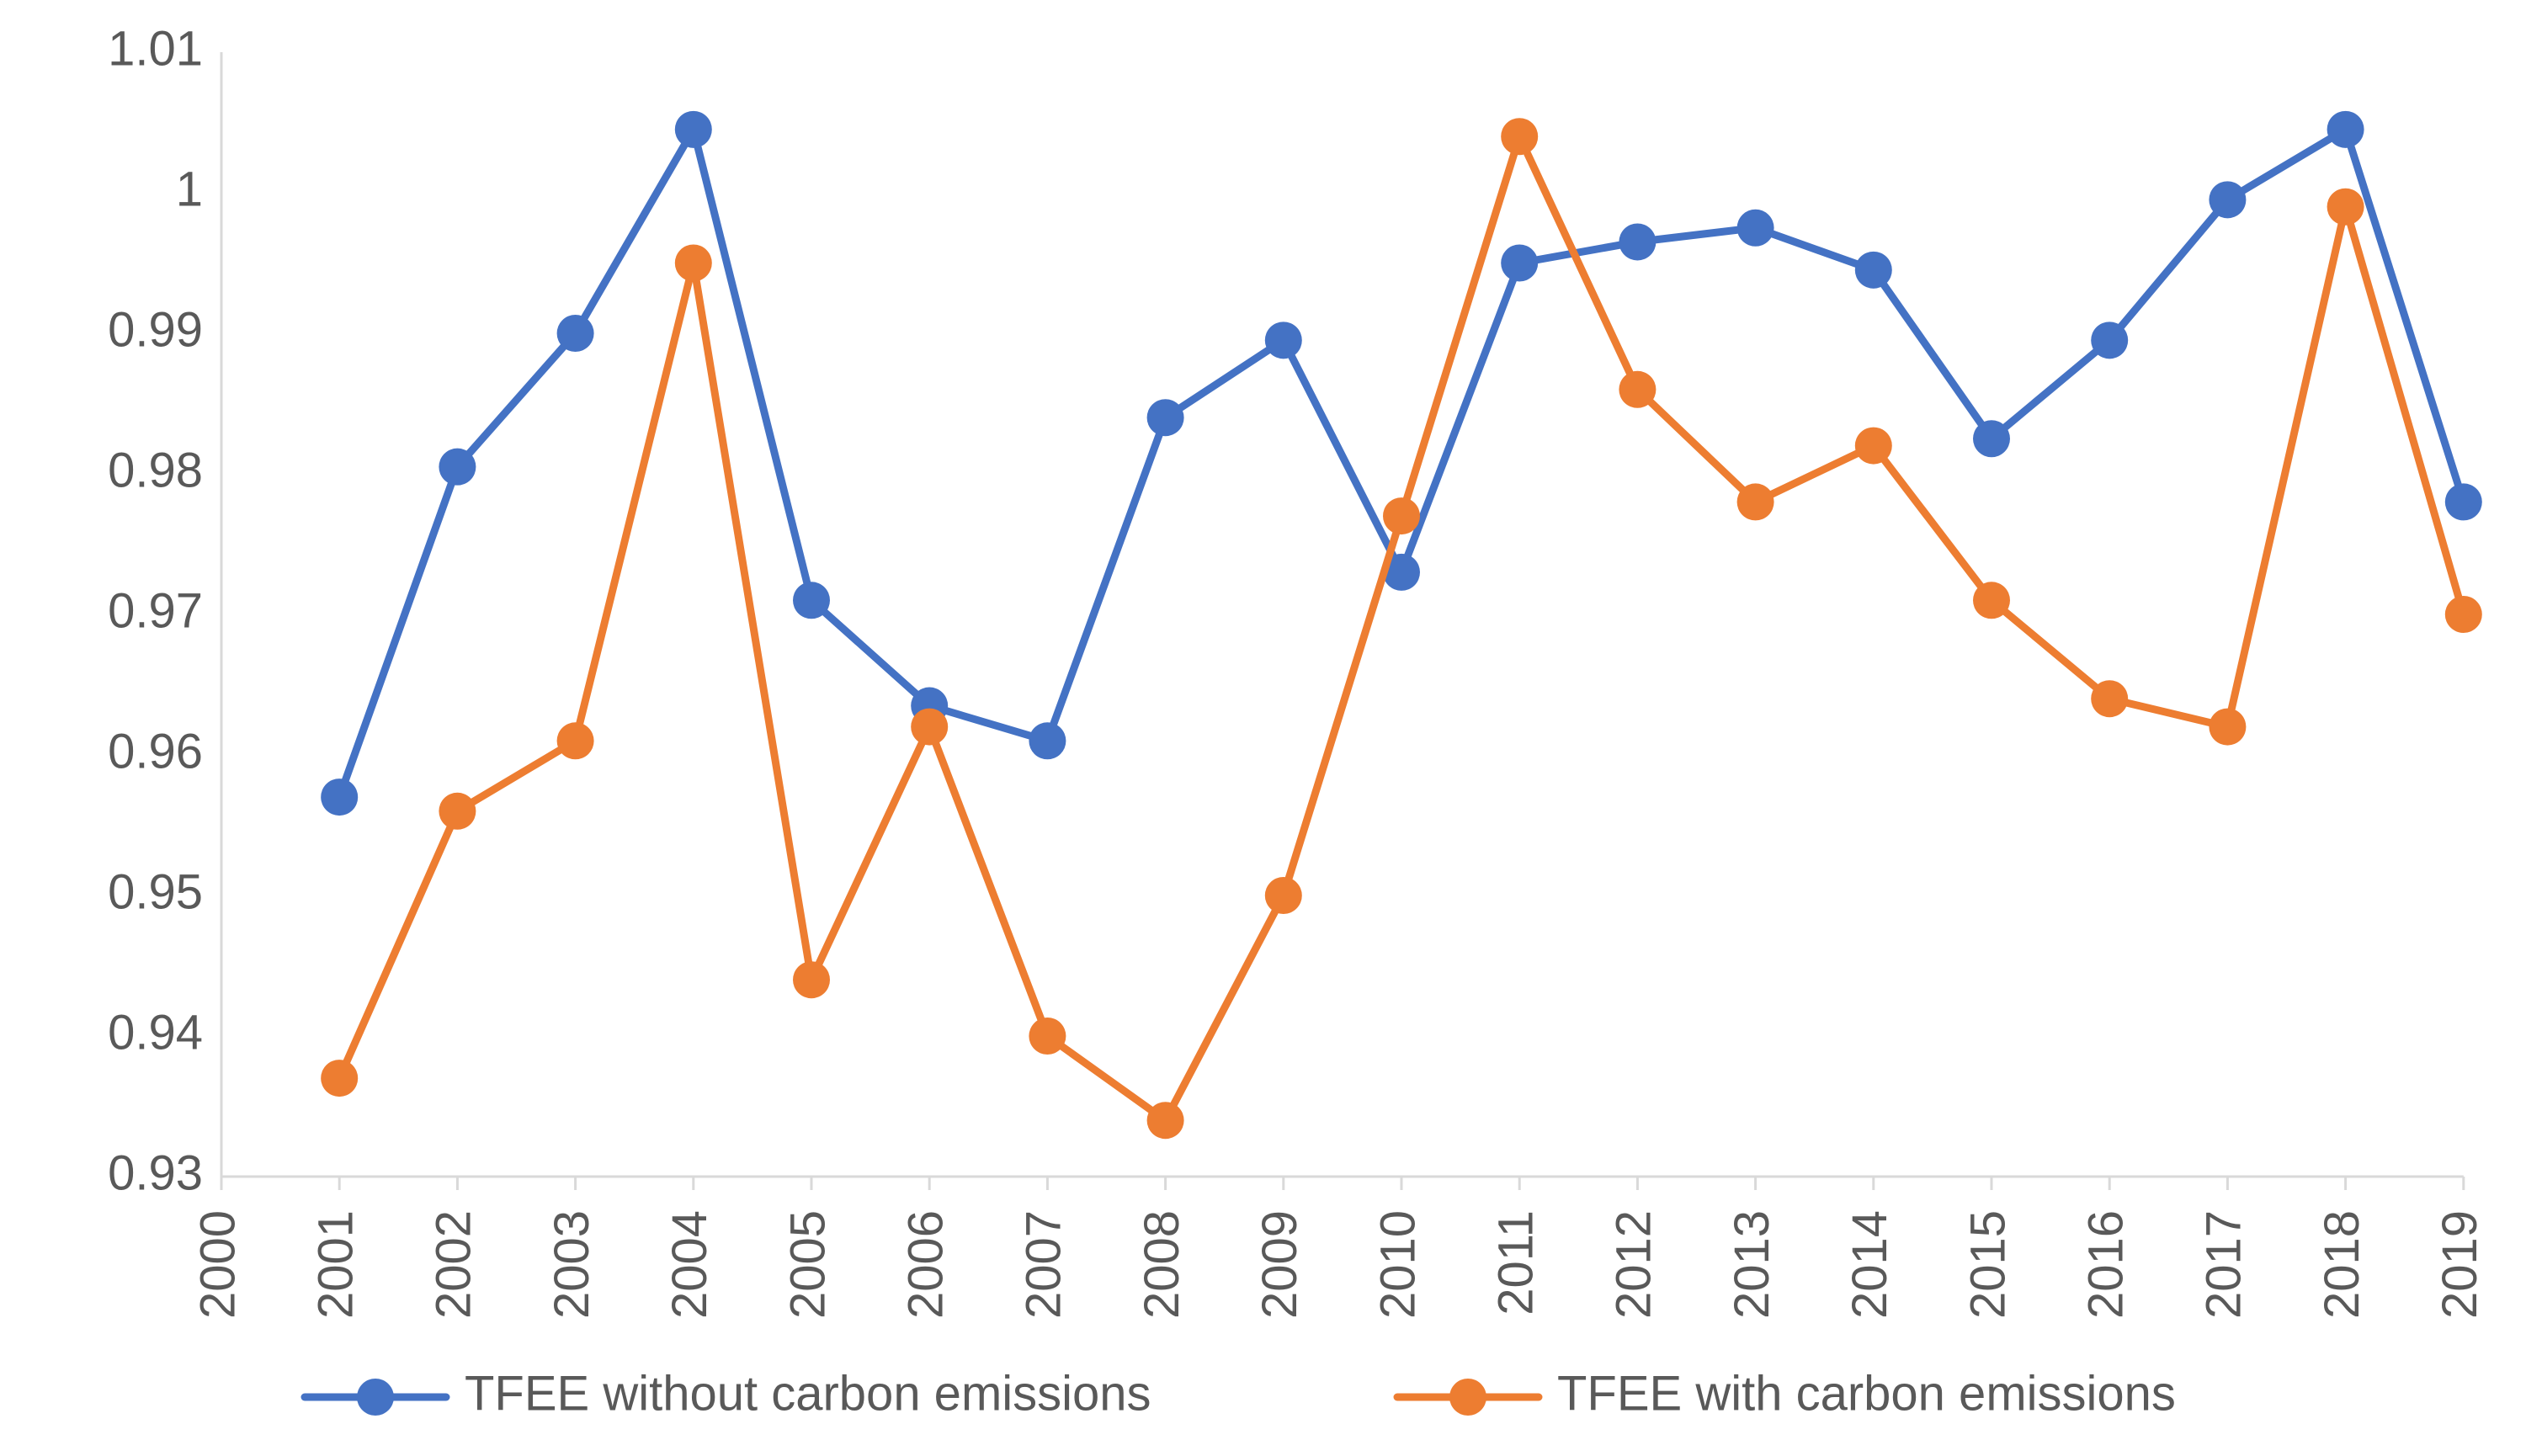  I want to click on legend-item: TFEE with carbon emissions, so click(1784, 1393).